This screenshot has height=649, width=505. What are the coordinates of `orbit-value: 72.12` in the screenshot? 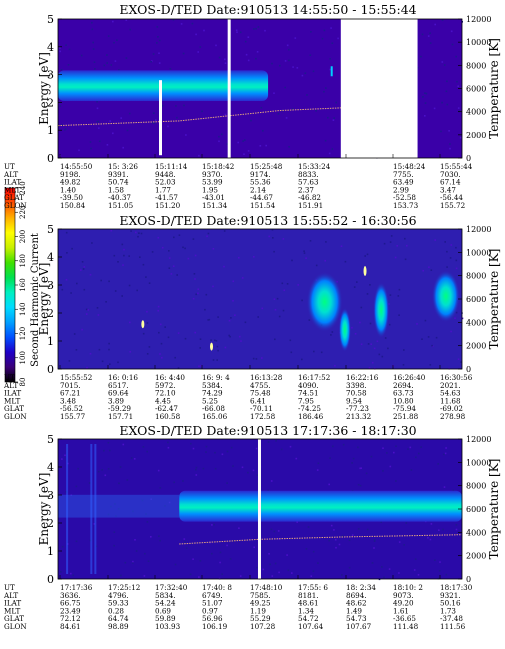 It's located at (70, 618).